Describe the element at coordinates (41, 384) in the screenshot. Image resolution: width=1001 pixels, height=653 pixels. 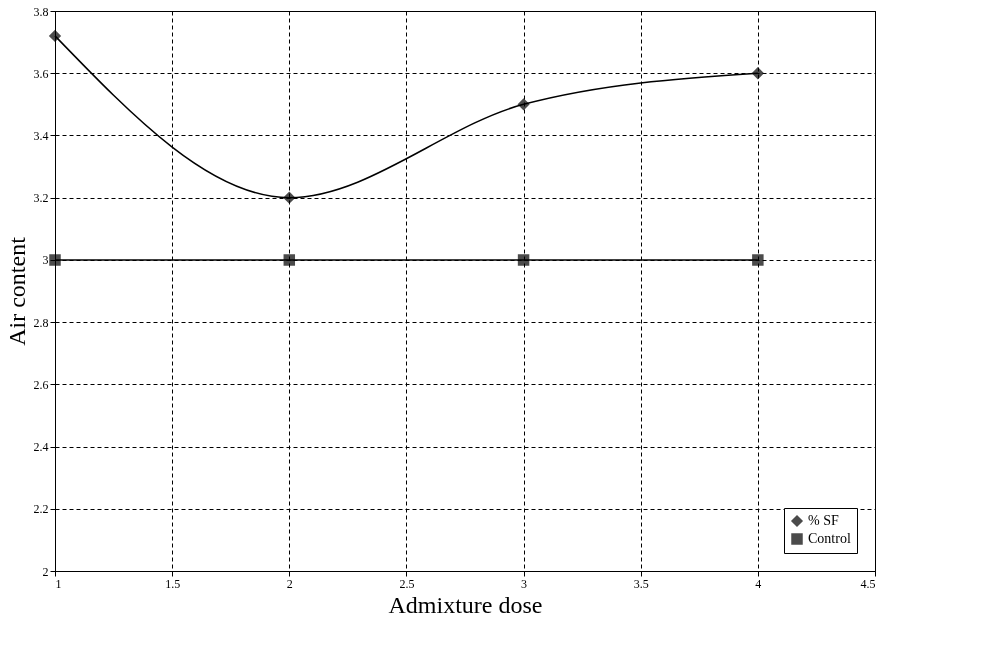
I see `y-tick-label: 2.6` at that location.